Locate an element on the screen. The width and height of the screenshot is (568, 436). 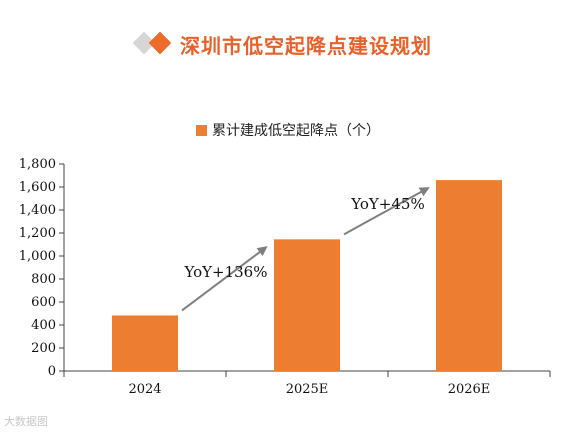
chart-legend: 累计建成低空起降点（个） is located at coordinates (288, 130).